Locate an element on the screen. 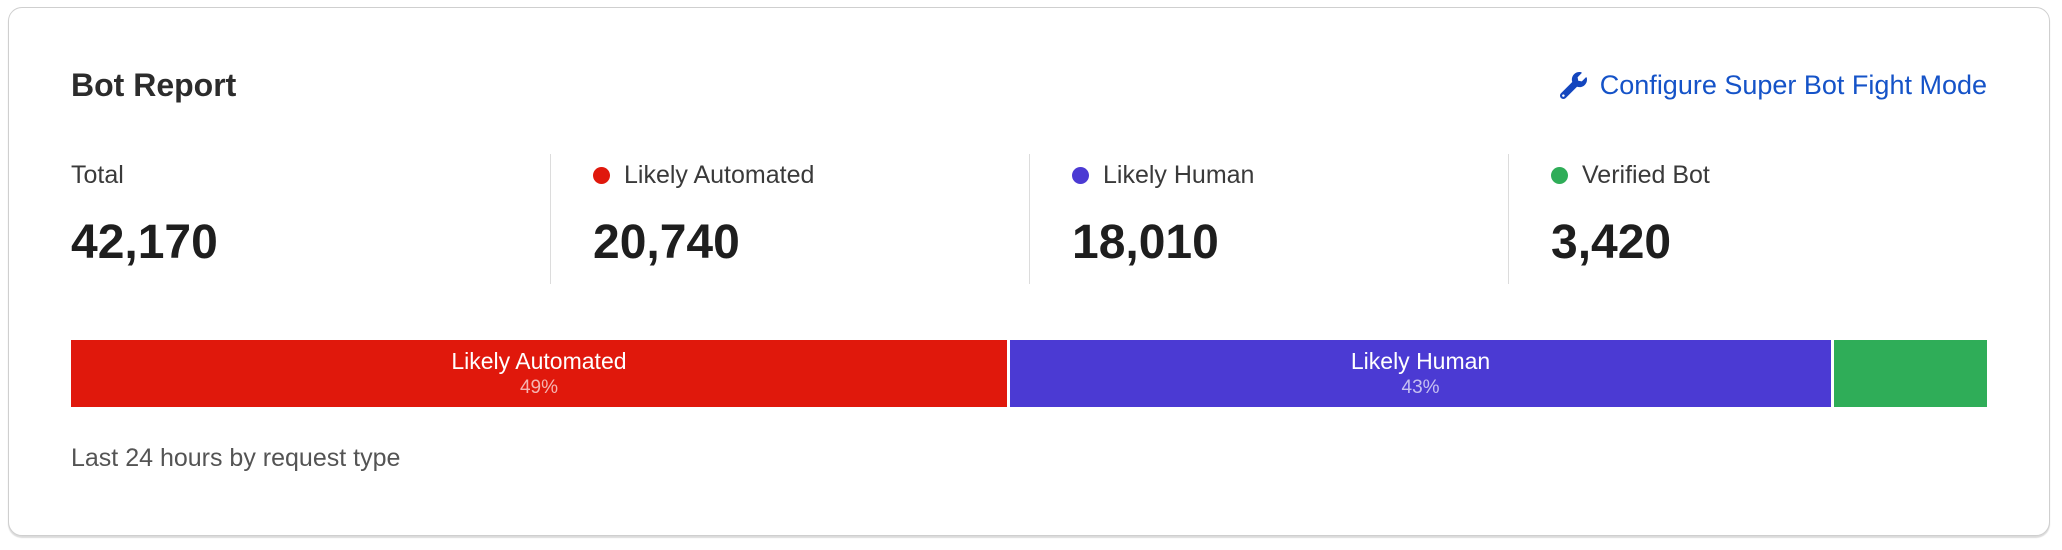 The height and width of the screenshot is (550, 2062). stat-likely-automated-label-row: Likely Automated is located at coordinates (811, 175).